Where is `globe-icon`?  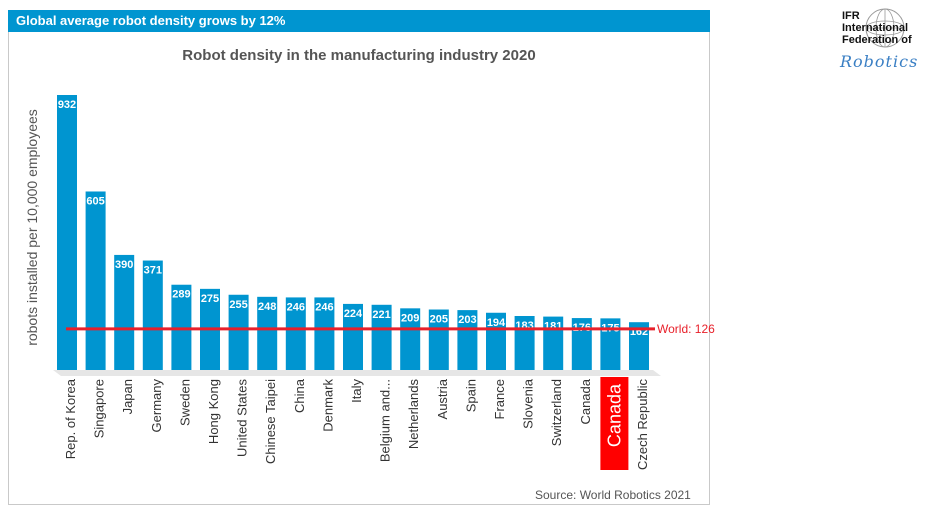
globe-icon is located at coordinates (885, 28).